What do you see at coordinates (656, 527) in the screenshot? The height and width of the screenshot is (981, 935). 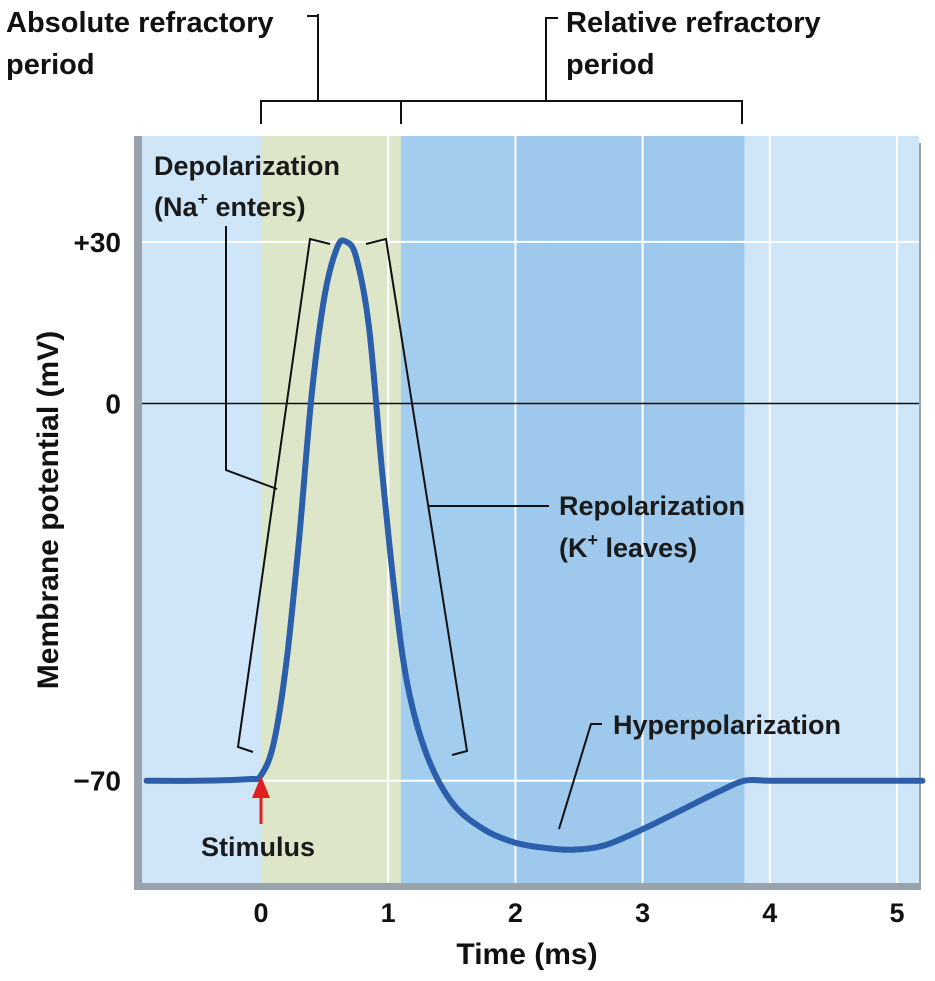 I see `repolarization-label: Repolarization (K+ leaves)` at bounding box center [656, 527].